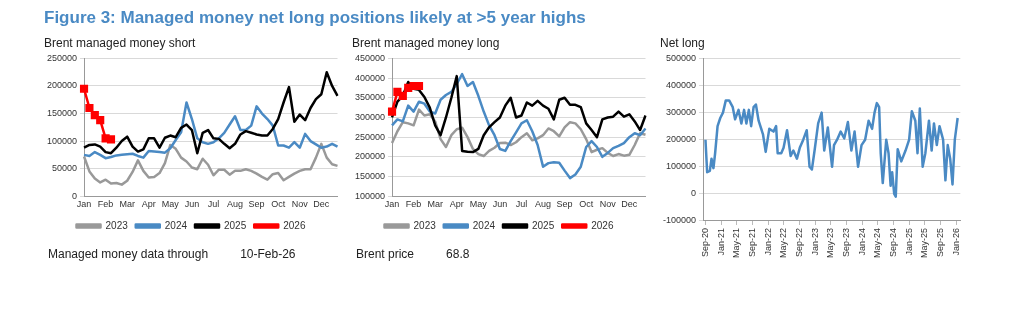 Image resolution: width=1016 pixels, height=319 pixels. What do you see at coordinates (939, 242) in the screenshot?
I see `x-tick-label: Sep-25` at bounding box center [939, 242].